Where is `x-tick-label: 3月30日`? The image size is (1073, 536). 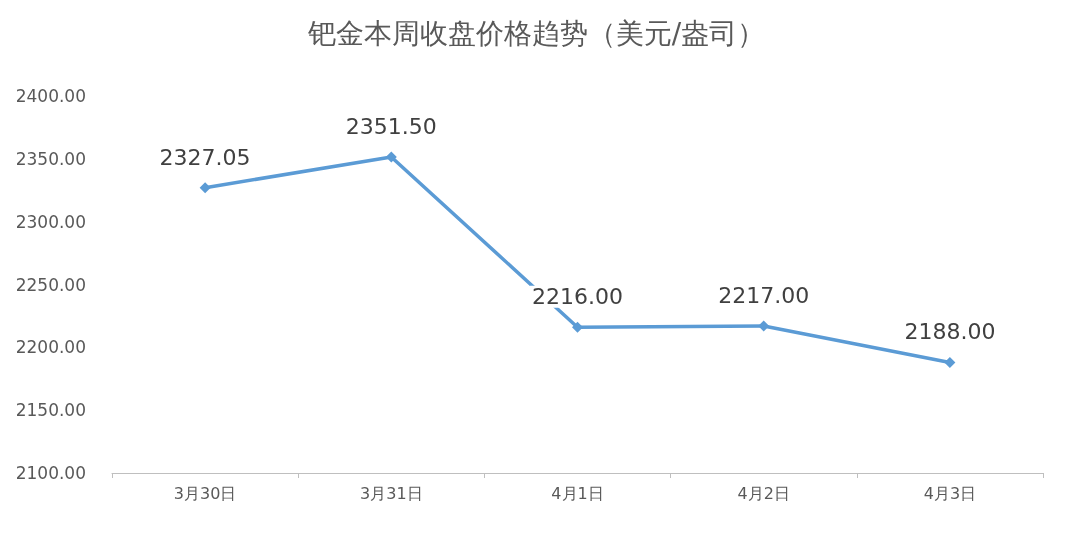 x-tick-label: 3月30日 is located at coordinates (205, 493).